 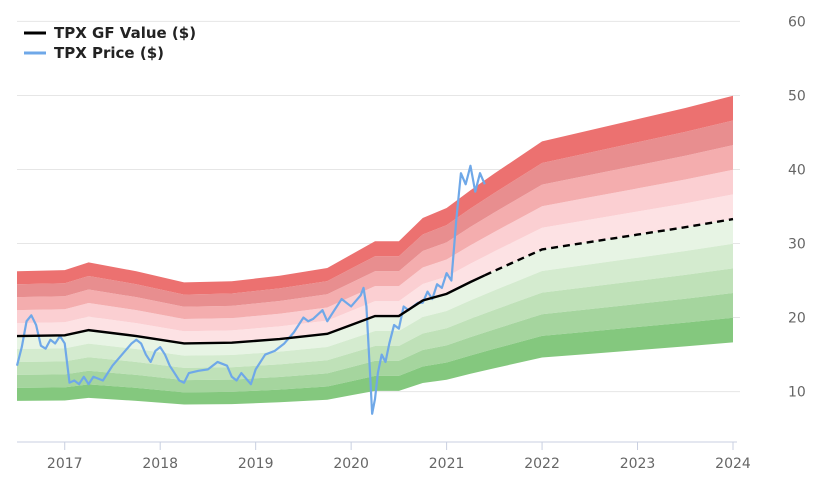 I want to click on x-tick-label-2024: 2024, so click(x=733, y=464).